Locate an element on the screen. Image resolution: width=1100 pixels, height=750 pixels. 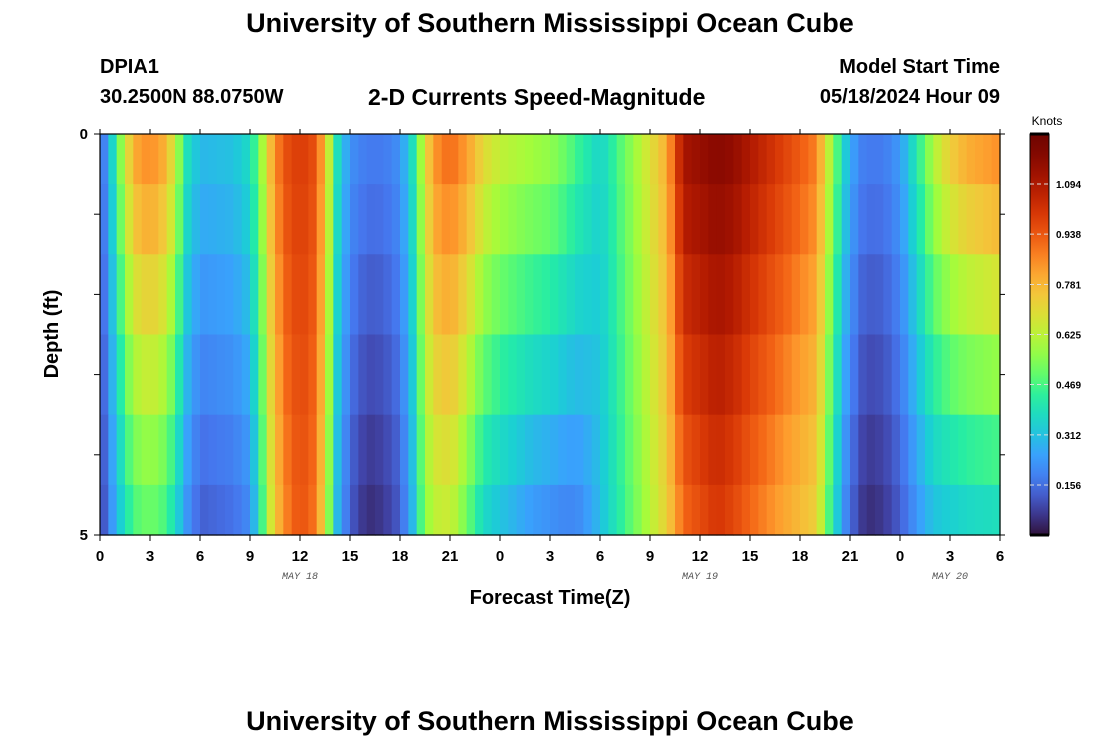
chart-title: 2-D Currents Speed-Magnitude is located at coordinates (537, 97).